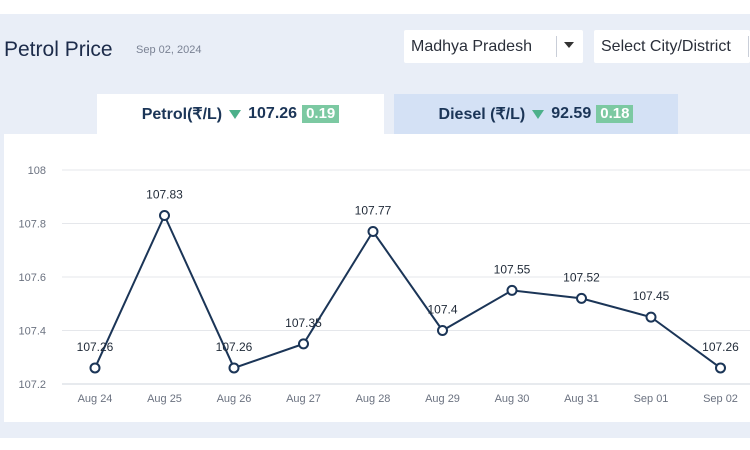  What do you see at coordinates (321, 114) in the screenshot?
I see `tab-petrol-change-badge: 0.19` at bounding box center [321, 114].